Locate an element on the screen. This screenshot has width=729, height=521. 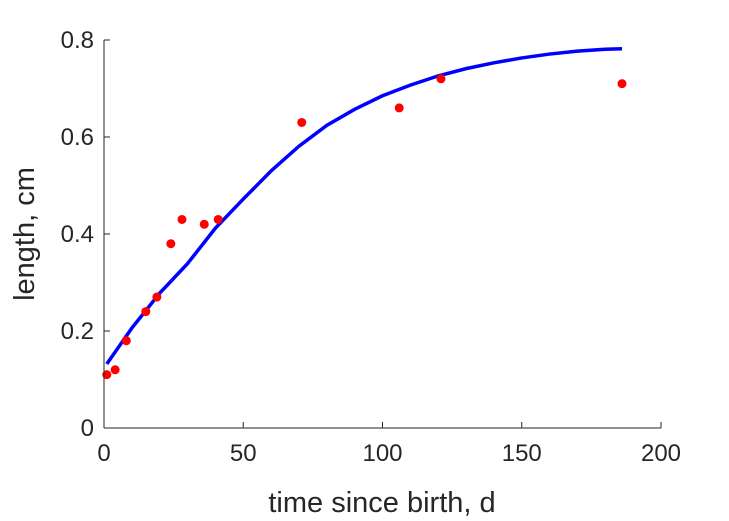
x-tick-label: 100 is located at coordinates (382, 453).